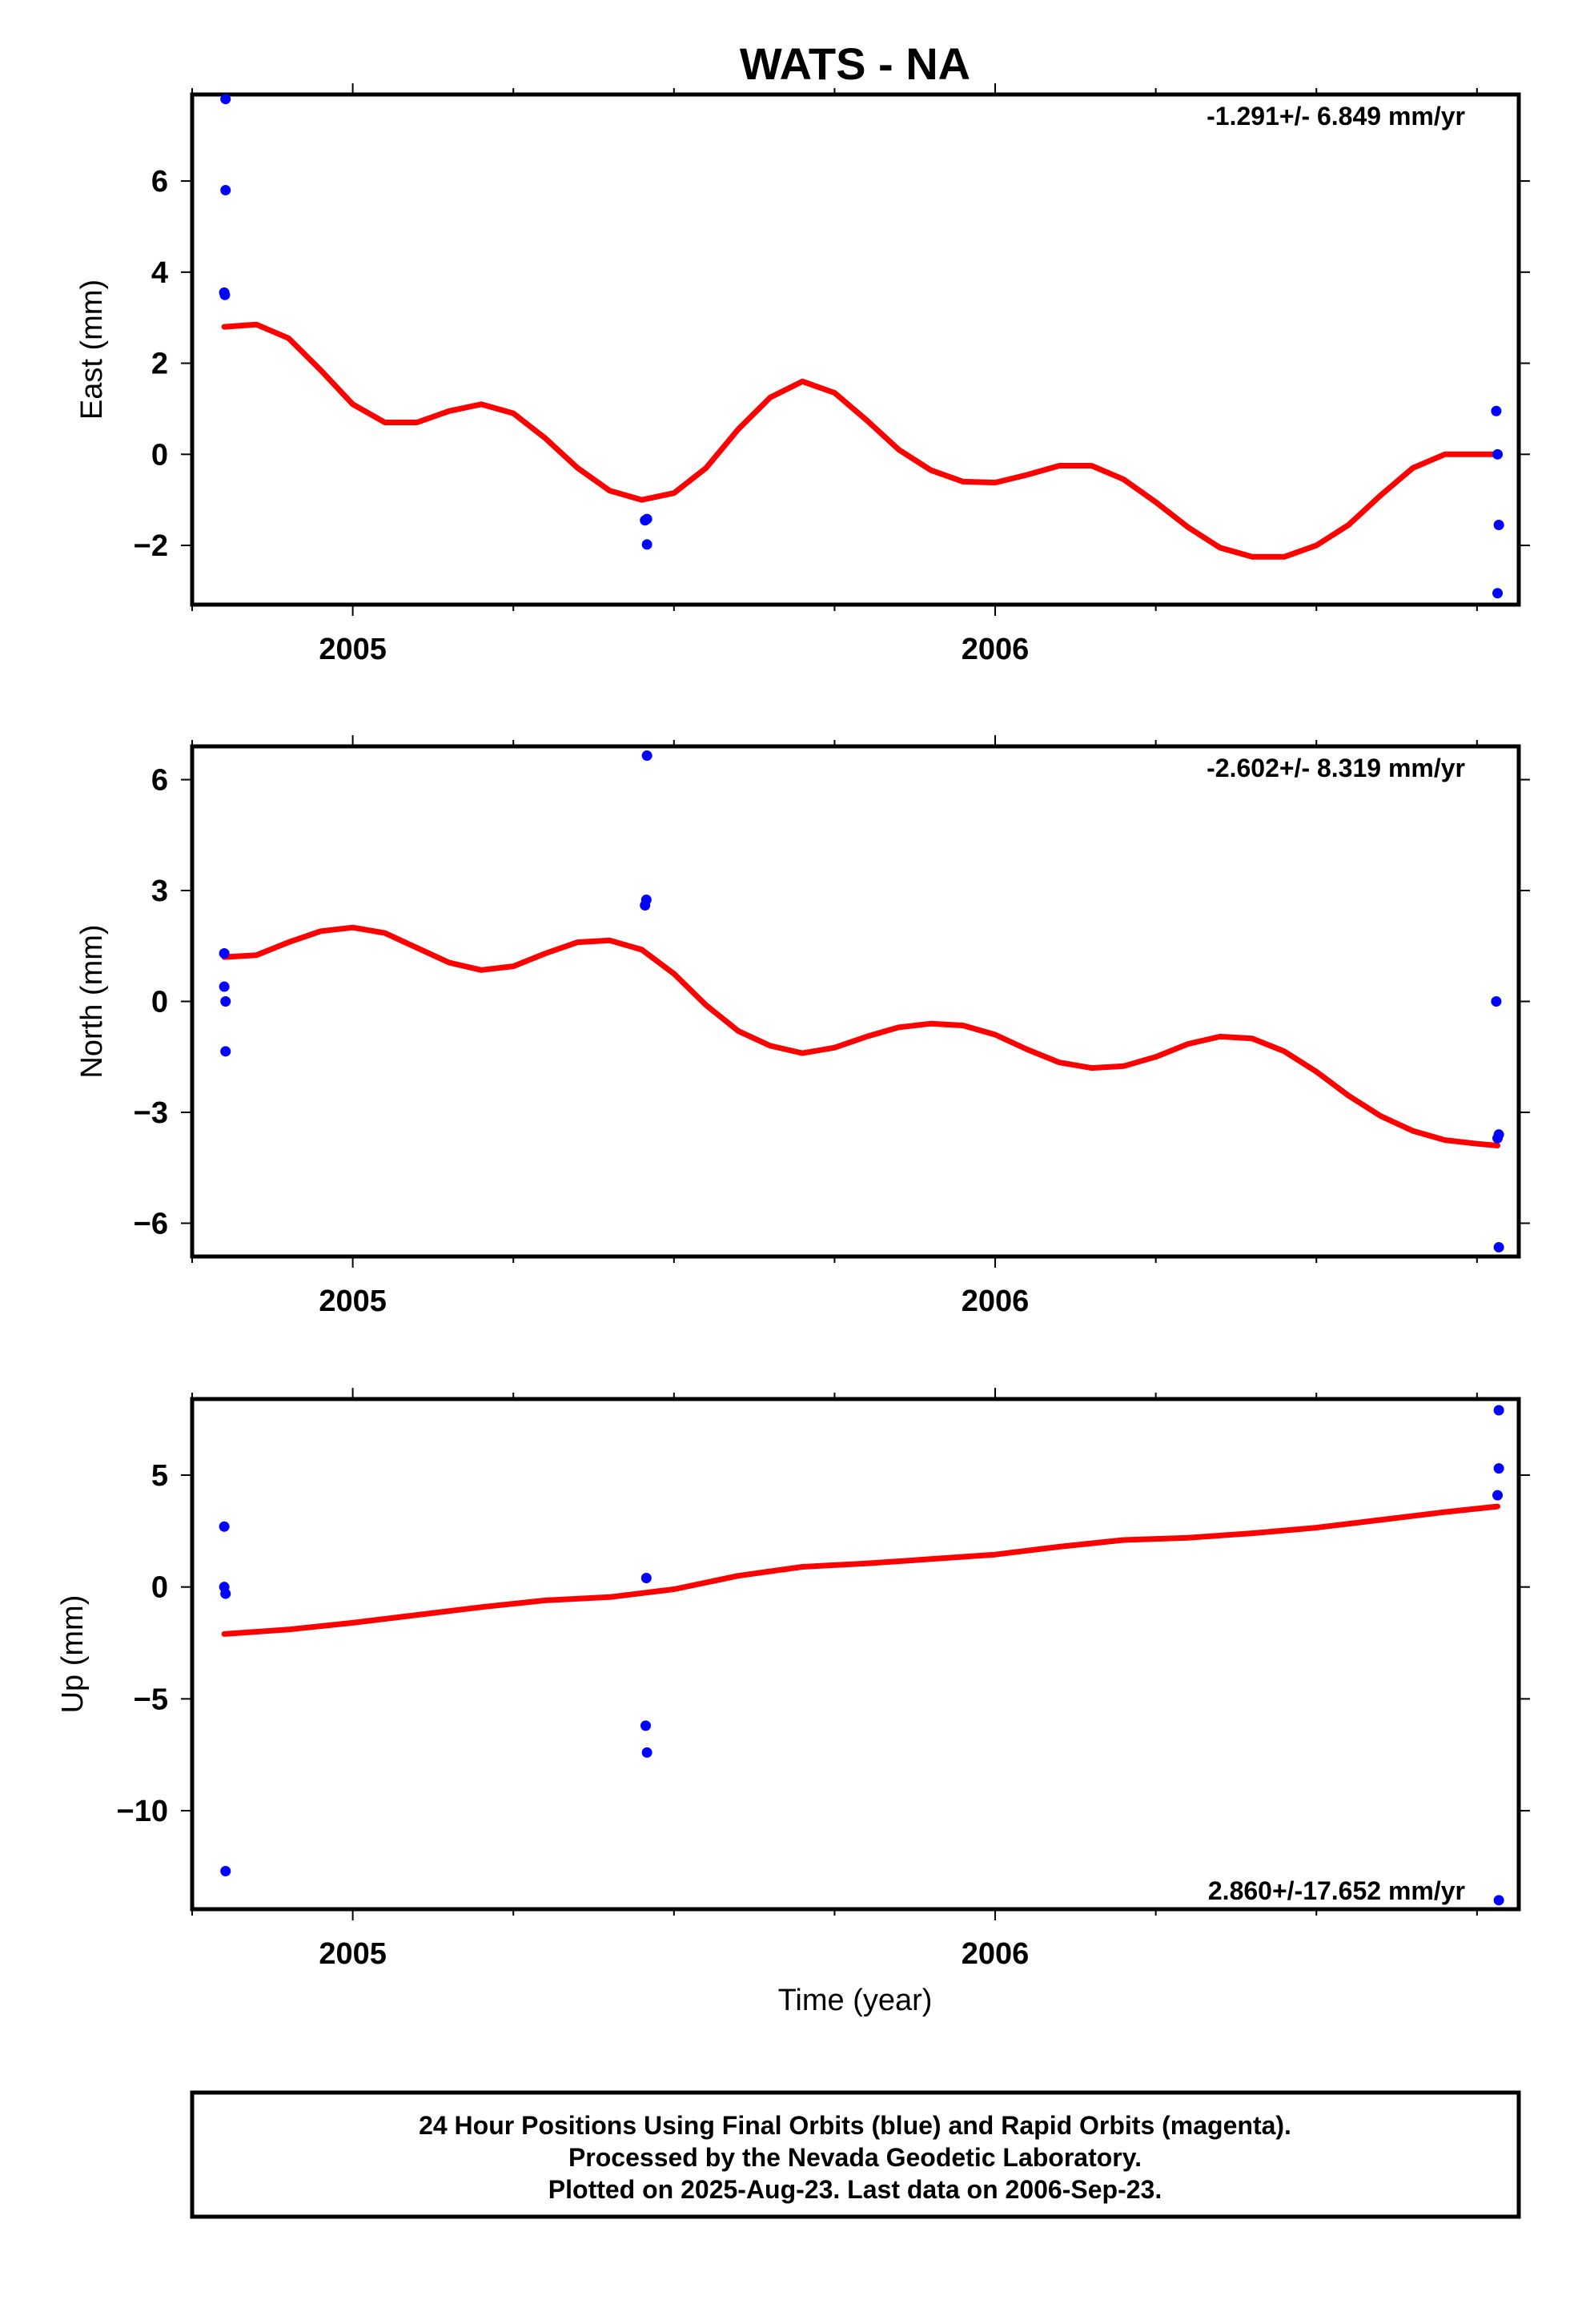 The height and width of the screenshot is (2324, 1582). Describe the element at coordinates (860, 1570) in the screenshot. I see `up-fit-curve` at that location.